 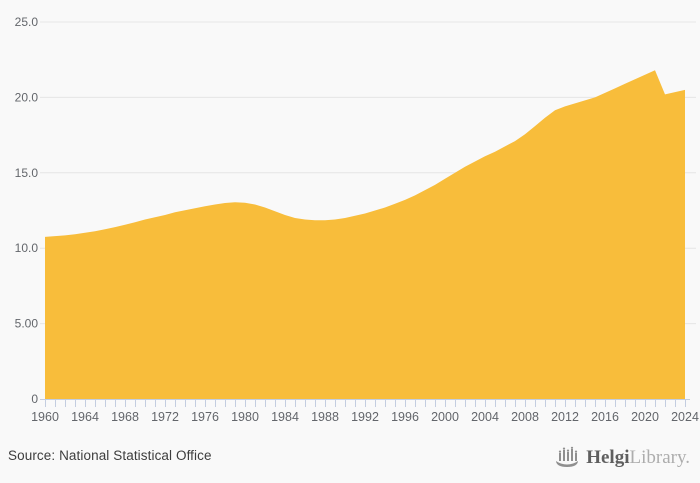 I want to click on x-tick-label: 2024, so click(x=685, y=417).